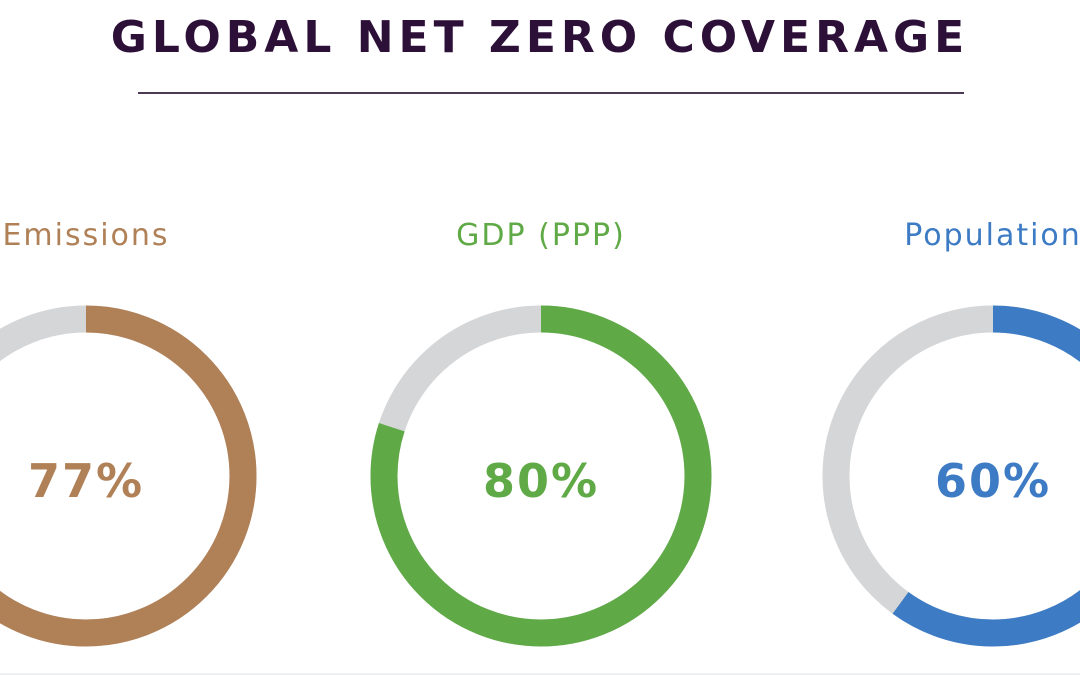 The width and height of the screenshot is (1080, 675). Describe the element at coordinates (992, 235) in the screenshot. I see `donut-label-population: Population` at that location.